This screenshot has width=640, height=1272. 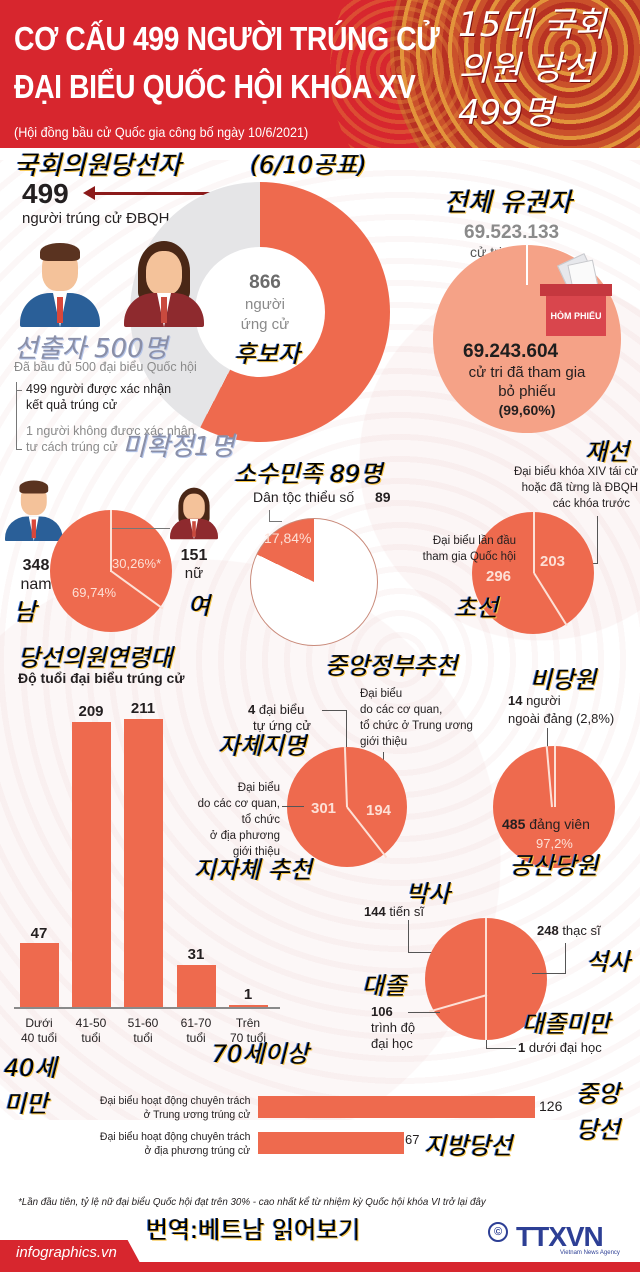 What do you see at coordinates (565, 958) in the screenshot?
I see `masters-leader-v` at bounding box center [565, 958].